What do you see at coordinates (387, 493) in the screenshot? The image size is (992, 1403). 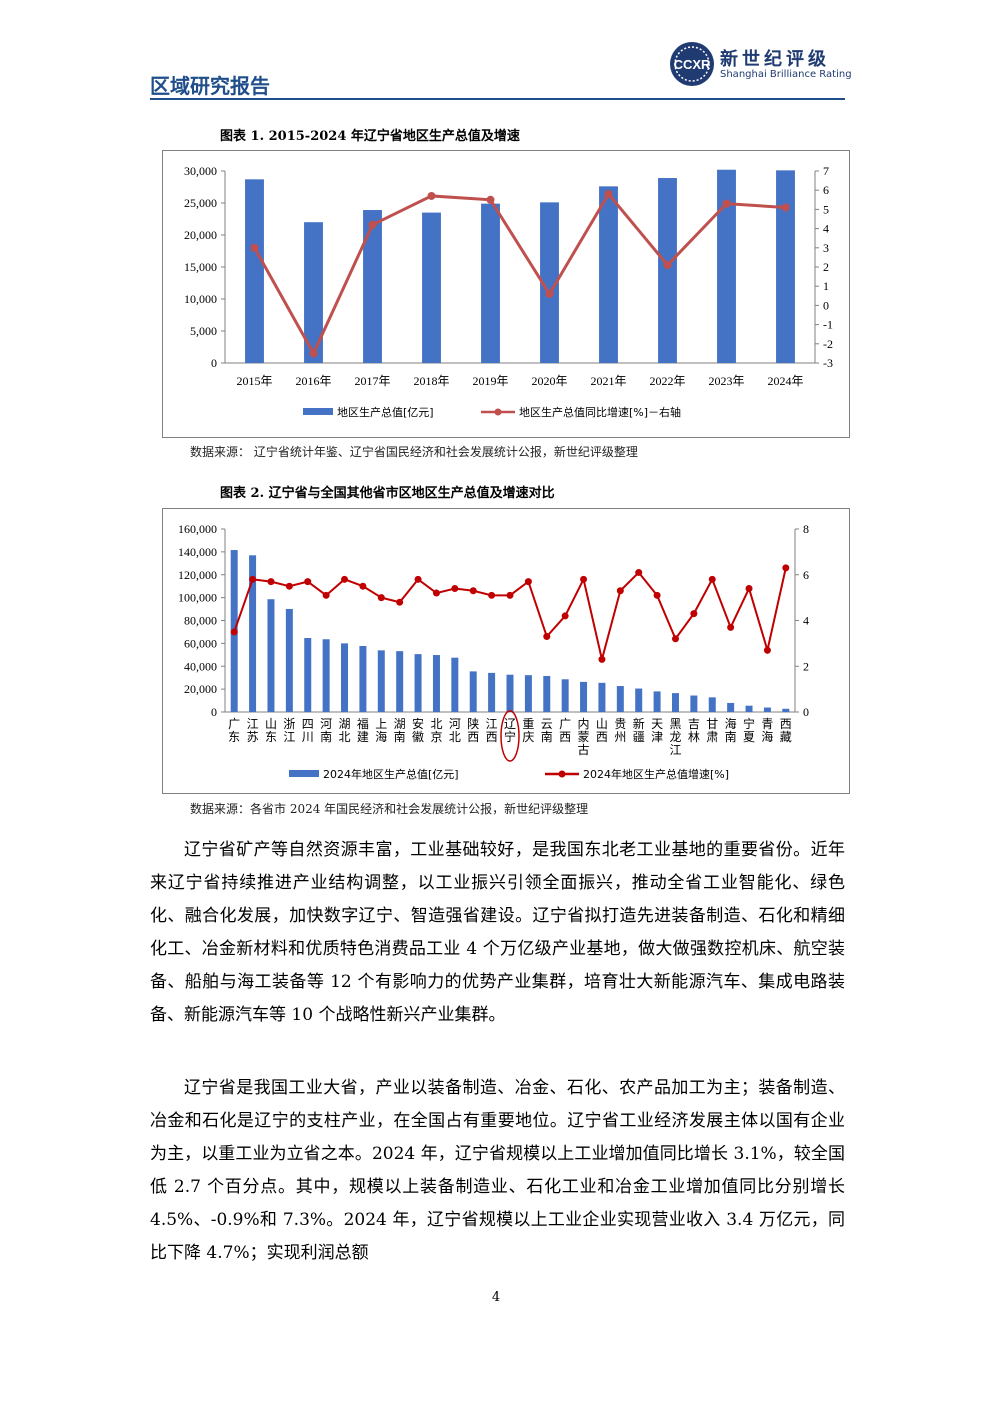 I see `chart2-title: 图表 2. 辽宁省与全国其他省市区地区生产总值及增速对比` at bounding box center [387, 493].